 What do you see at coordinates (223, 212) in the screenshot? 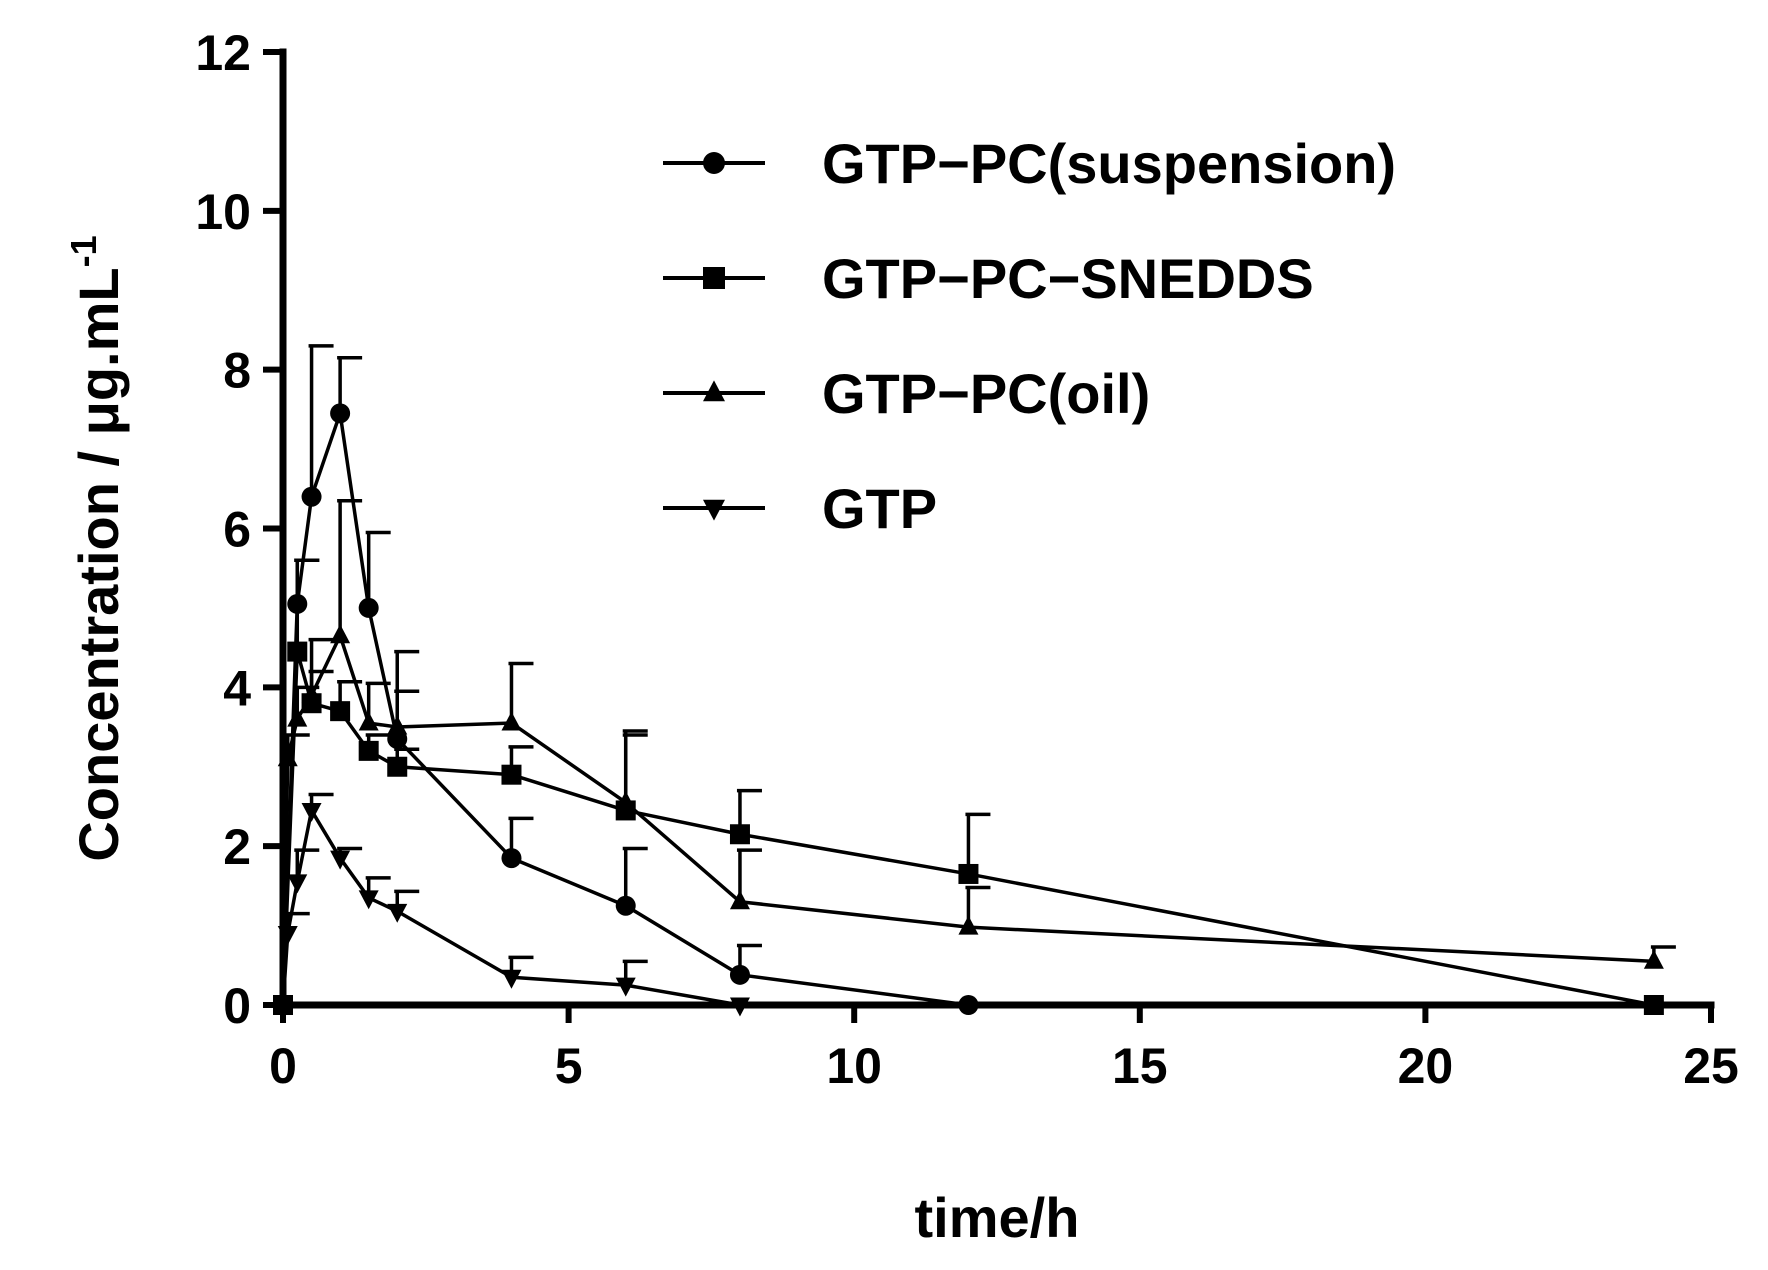
I see `y-tick-label: 10` at bounding box center [223, 212].